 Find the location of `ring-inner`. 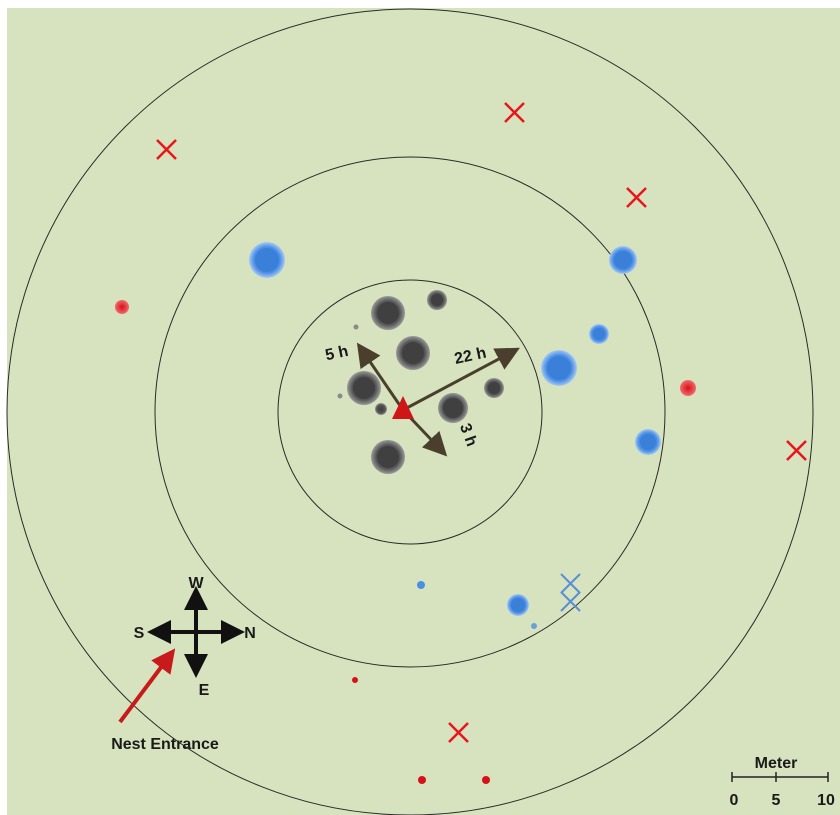

ring-inner is located at coordinates (410, 412).